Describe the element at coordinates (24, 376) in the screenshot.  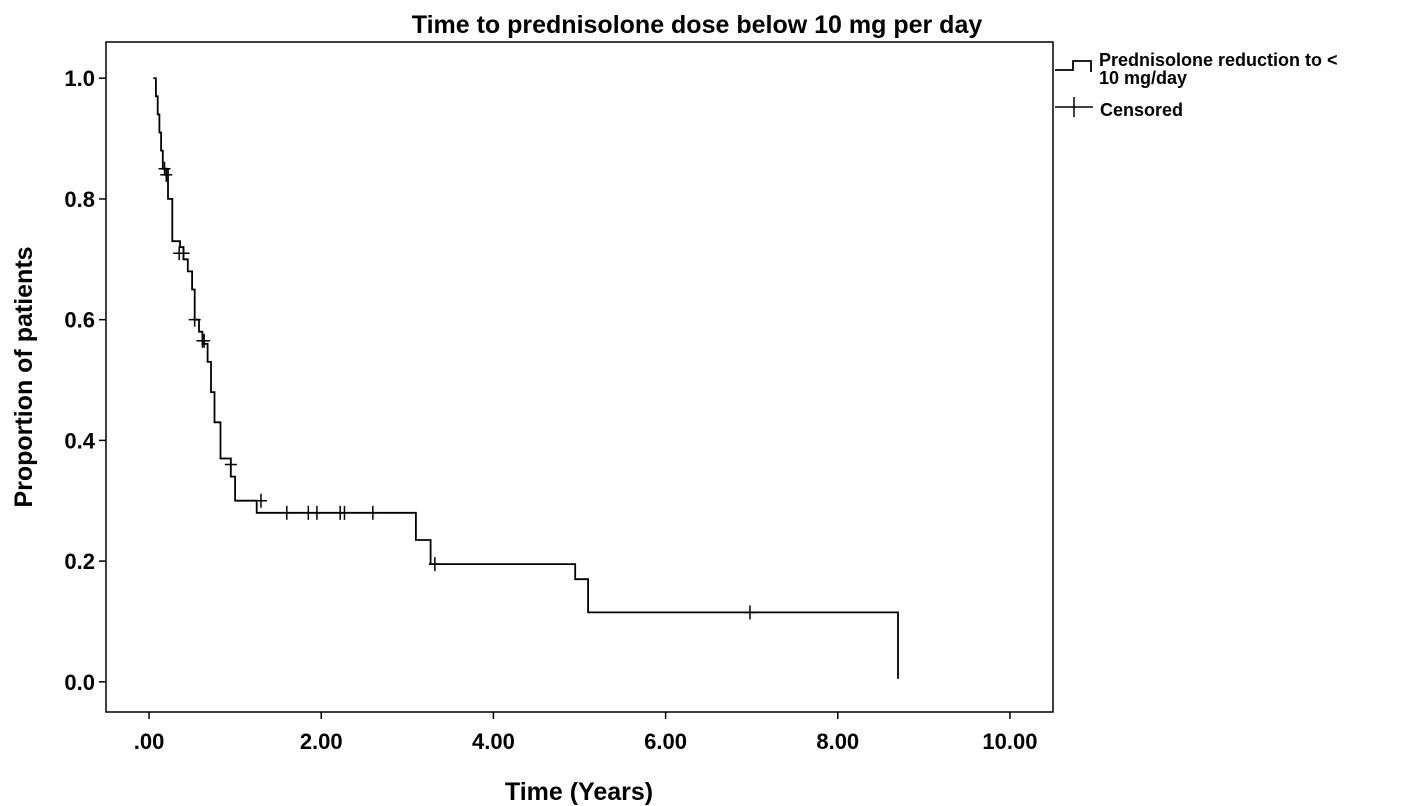
I see `y-axis-label: Proportion of patients` at that location.